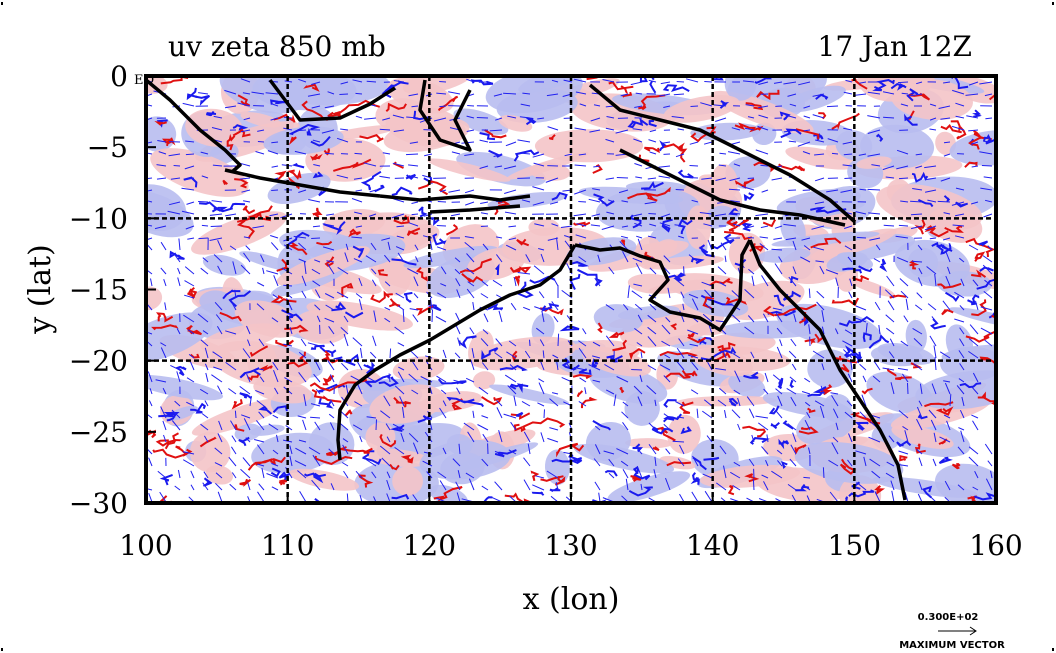 The width and height of the screenshot is (1056, 653). Describe the element at coordinates (144, 80) in the screenshot. I see `equator-label: EQ` at that location.